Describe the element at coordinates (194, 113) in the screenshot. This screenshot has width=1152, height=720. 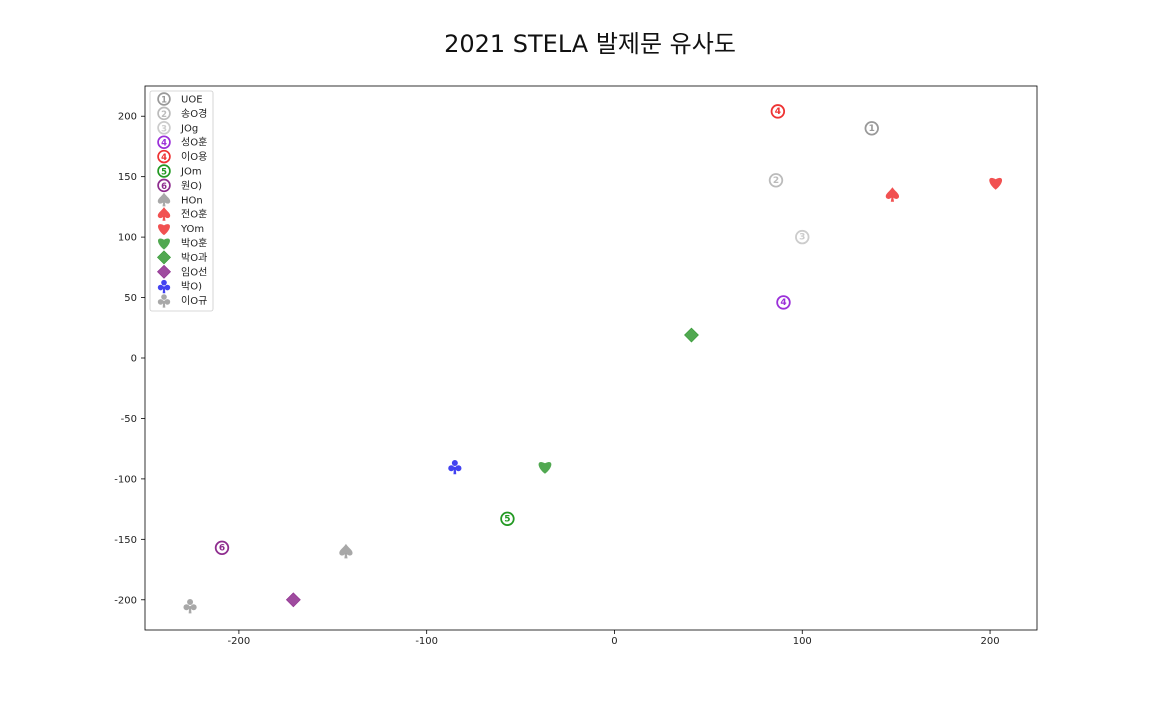
I see `legend-label: 송O경` at that location.